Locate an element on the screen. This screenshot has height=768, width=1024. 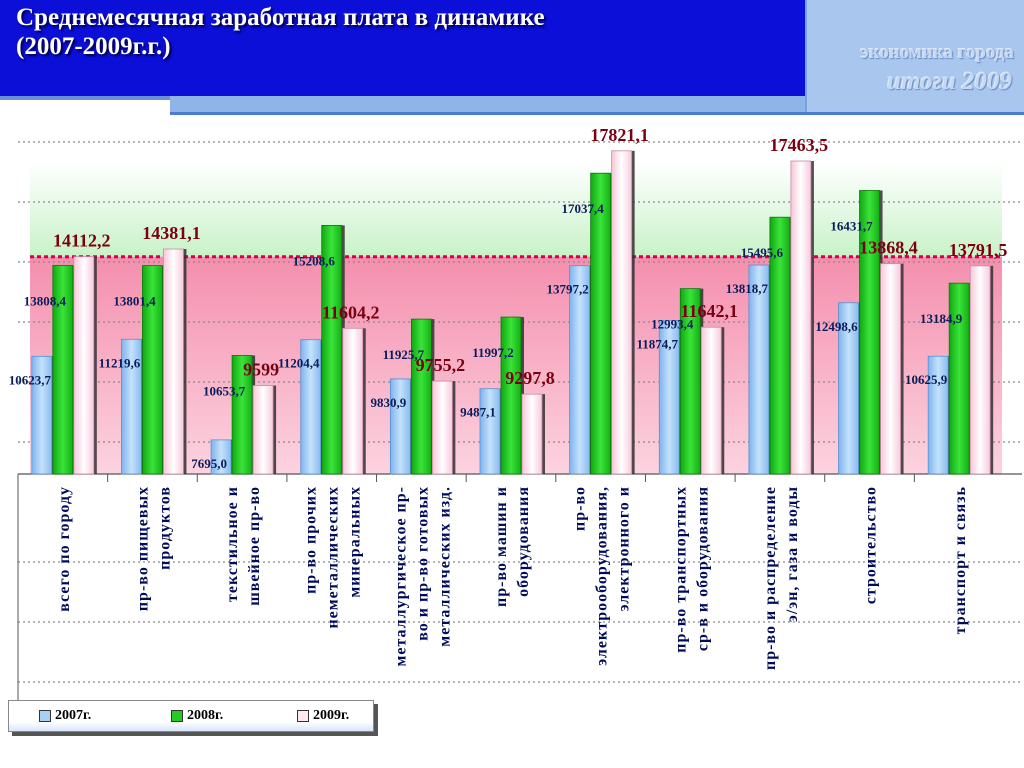
category-label-3-2: минеральных is located at coordinates (355, 542).